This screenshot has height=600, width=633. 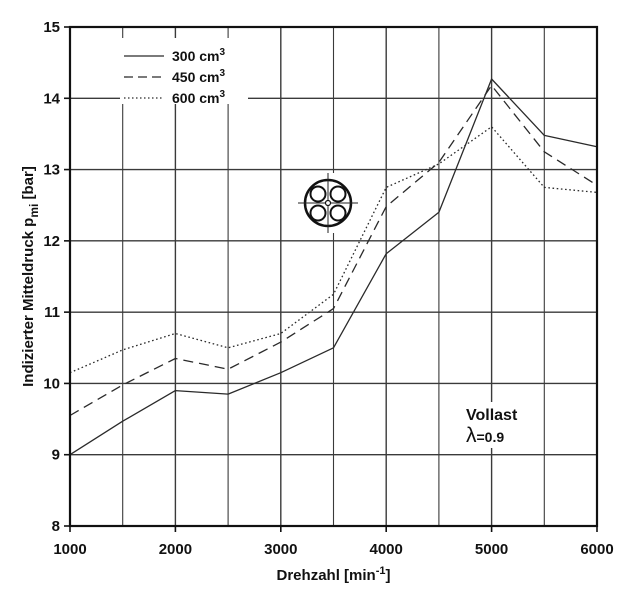 I want to click on legend-label-450-text: 450 cm, so click(x=195, y=77).